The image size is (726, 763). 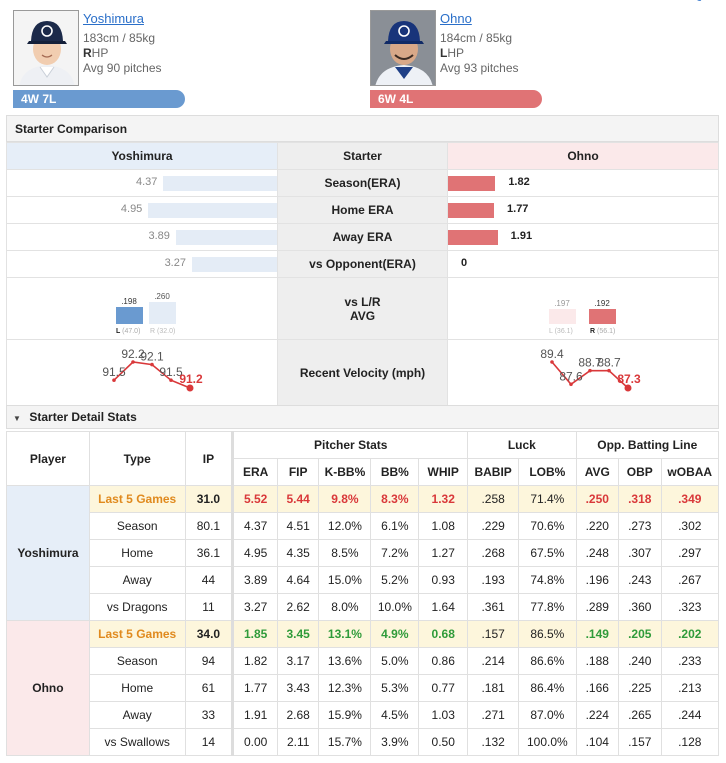 What do you see at coordinates (597, 553) in the screenshot?
I see `stat-cell: .248` at bounding box center [597, 553].